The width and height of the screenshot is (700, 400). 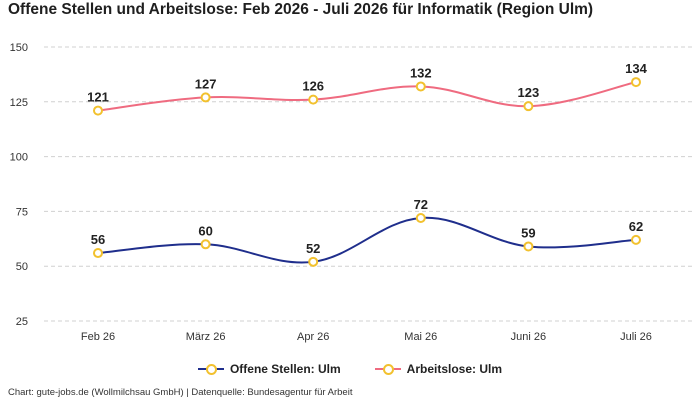 I want to click on legend-swatch-offene-stellen, so click(x=210, y=369).